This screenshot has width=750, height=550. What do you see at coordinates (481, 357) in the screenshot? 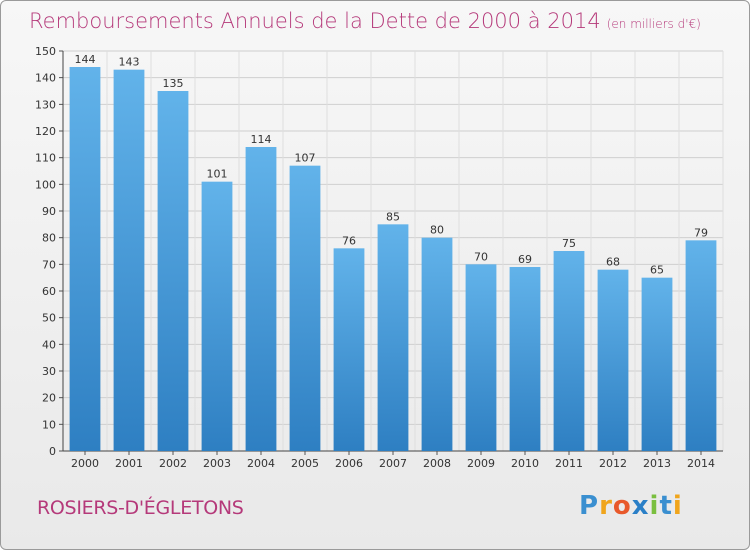
I see `bar-2009` at bounding box center [481, 357].